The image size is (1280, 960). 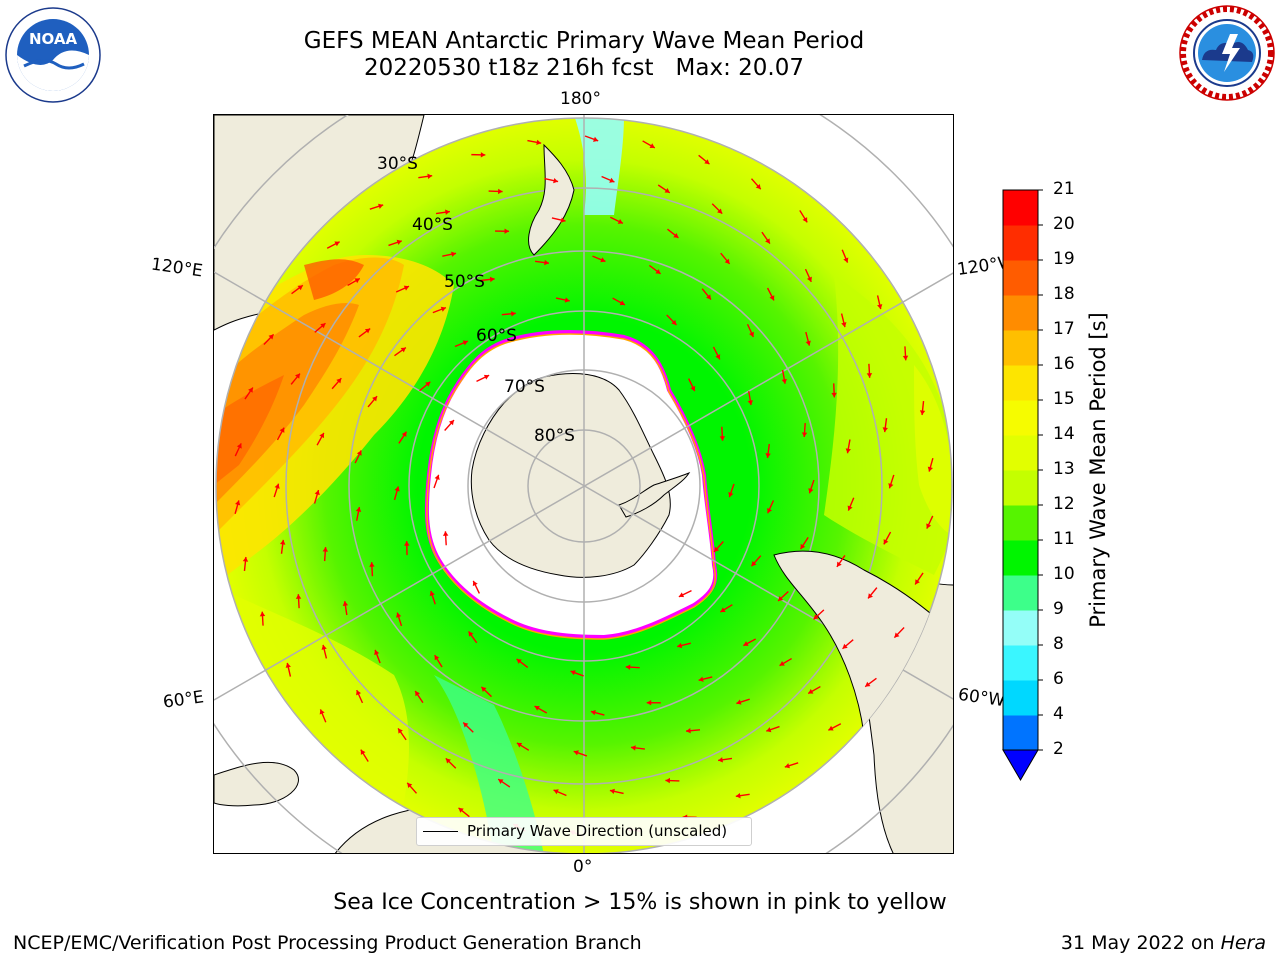 What do you see at coordinates (53, 39) in the screenshot?
I see `noaa-logo-text: NOAA` at bounding box center [53, 39].